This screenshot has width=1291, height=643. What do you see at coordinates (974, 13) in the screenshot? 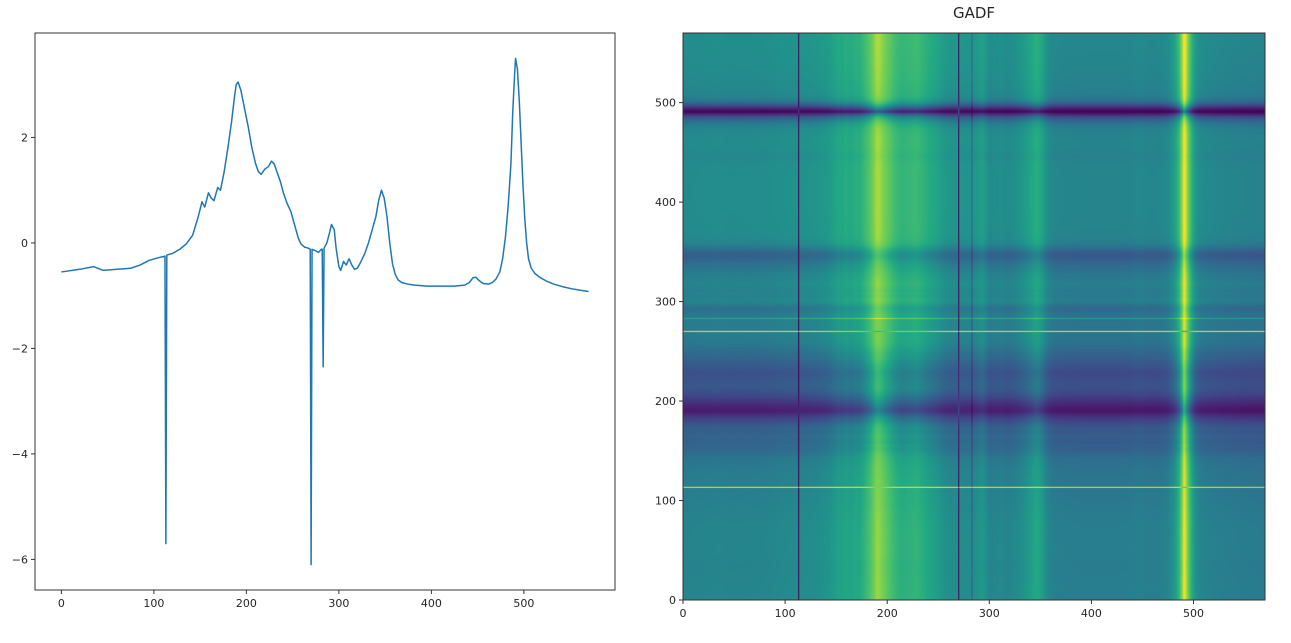
I see `heatmap-title: GADF` at bounding box center [974, 13].